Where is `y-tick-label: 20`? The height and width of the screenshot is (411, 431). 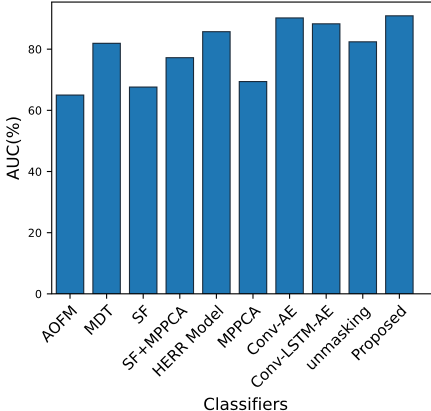
y-tick-label: 20 is located at coordinates (35, 233).